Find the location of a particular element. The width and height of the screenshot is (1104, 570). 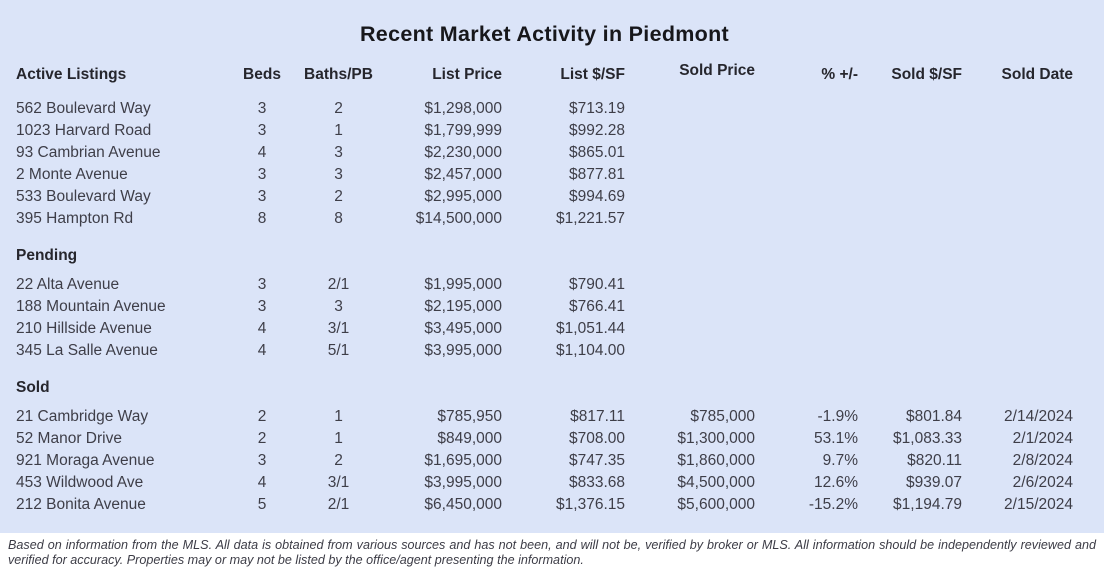

cell-list-price: $3,495,000 is located at coordinates (463, 328).